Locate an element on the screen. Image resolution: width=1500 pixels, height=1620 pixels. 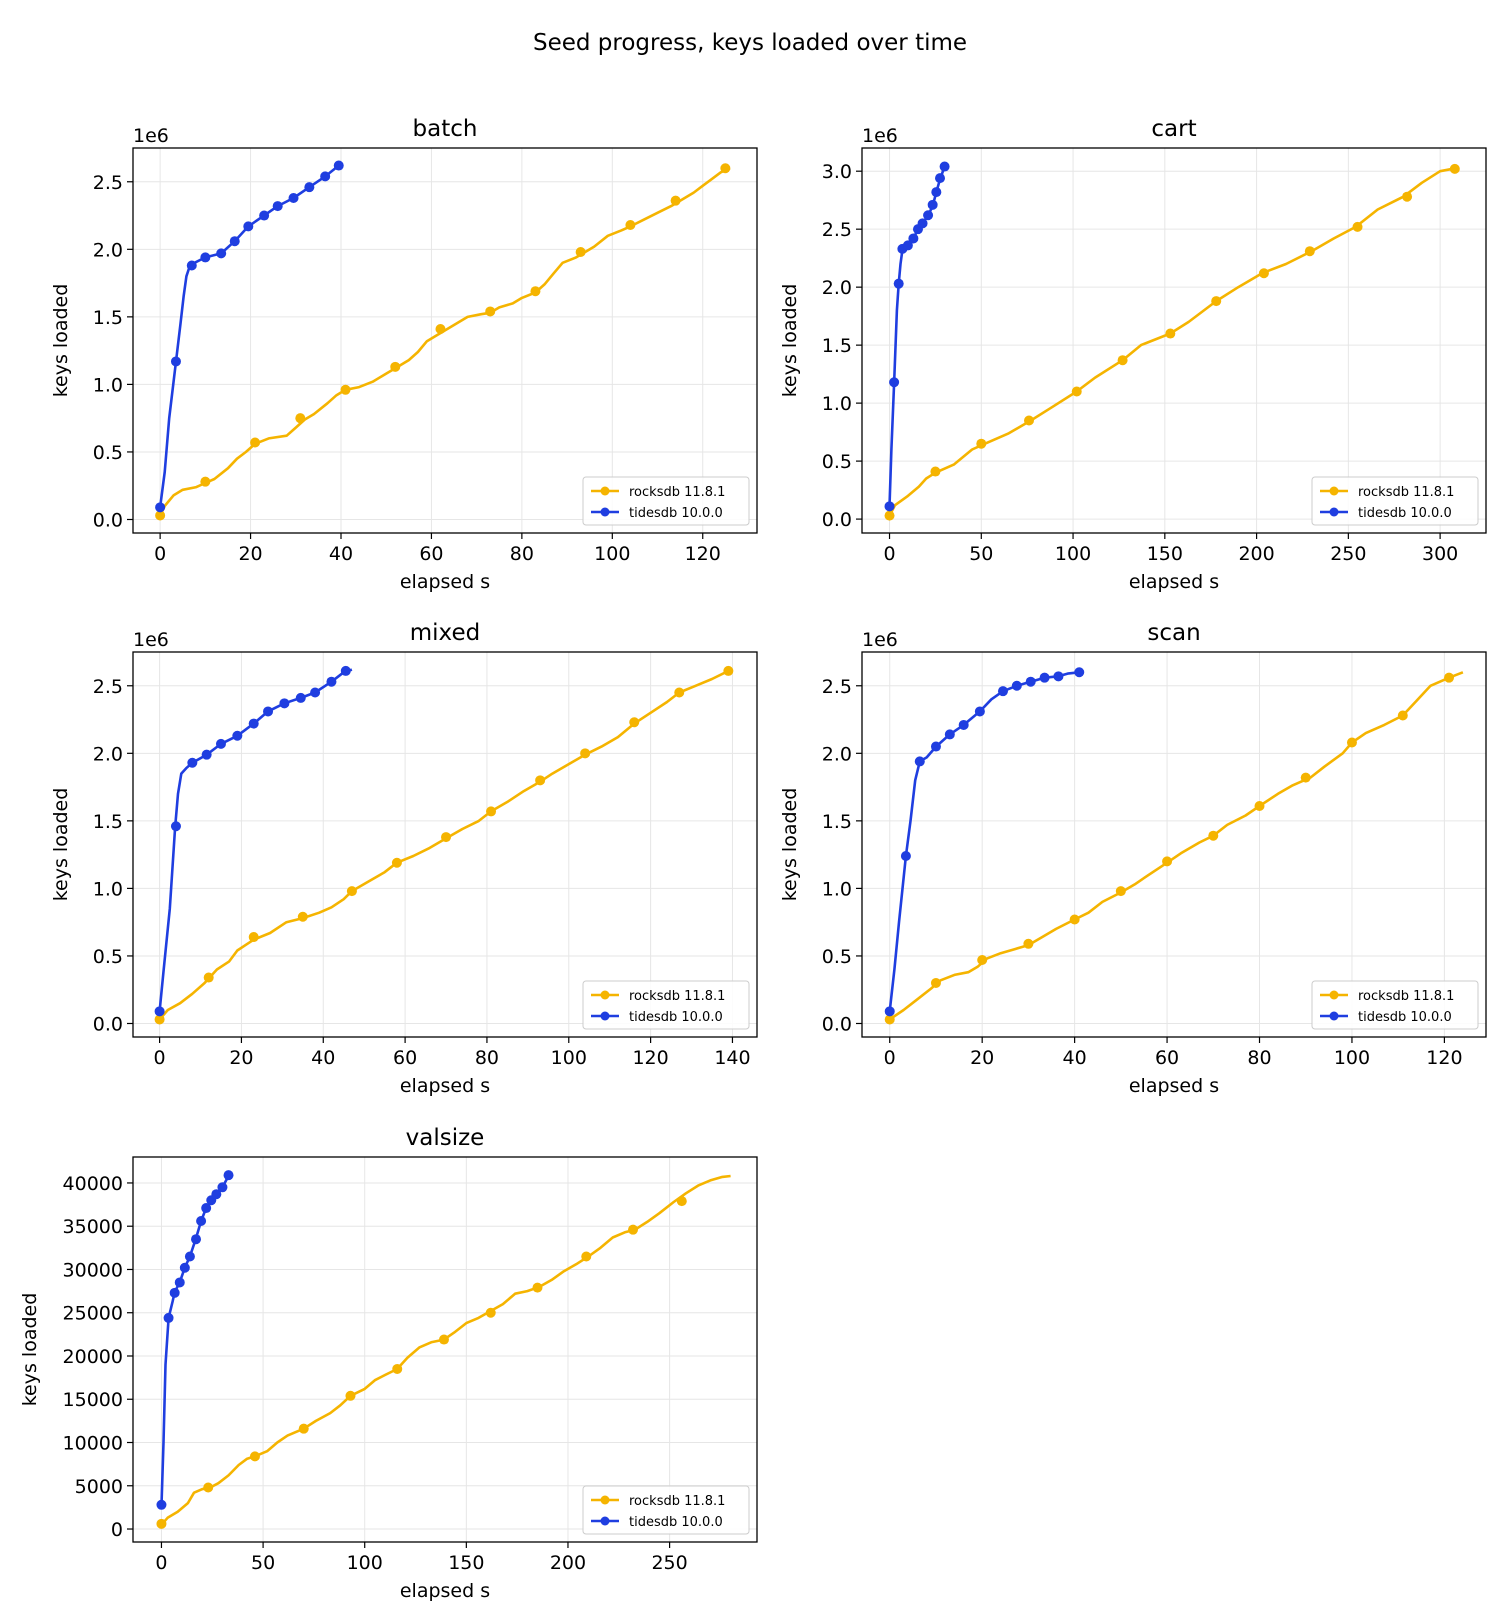
y-tick-label: 10000 is located at coordinates (93, 1444).